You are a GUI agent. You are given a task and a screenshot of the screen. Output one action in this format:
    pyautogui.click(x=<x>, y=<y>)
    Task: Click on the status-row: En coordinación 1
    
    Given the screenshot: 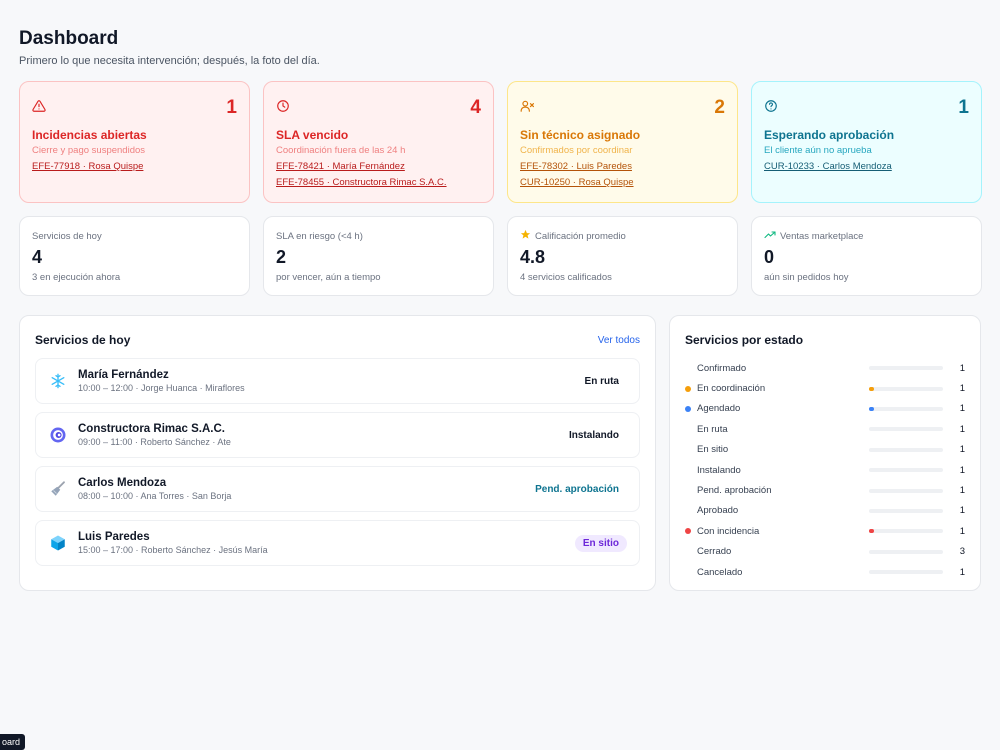 What is the action you would take?
    pyautogui.click(x=825, y=388)
    